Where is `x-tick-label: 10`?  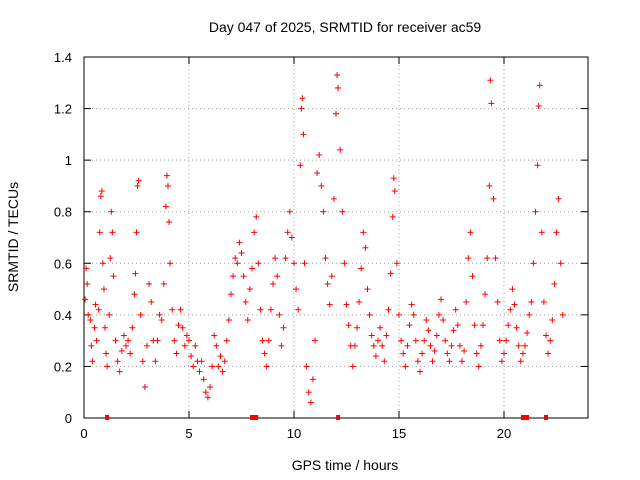
x-tick-label: 10 is located at coordinates (294, 433).